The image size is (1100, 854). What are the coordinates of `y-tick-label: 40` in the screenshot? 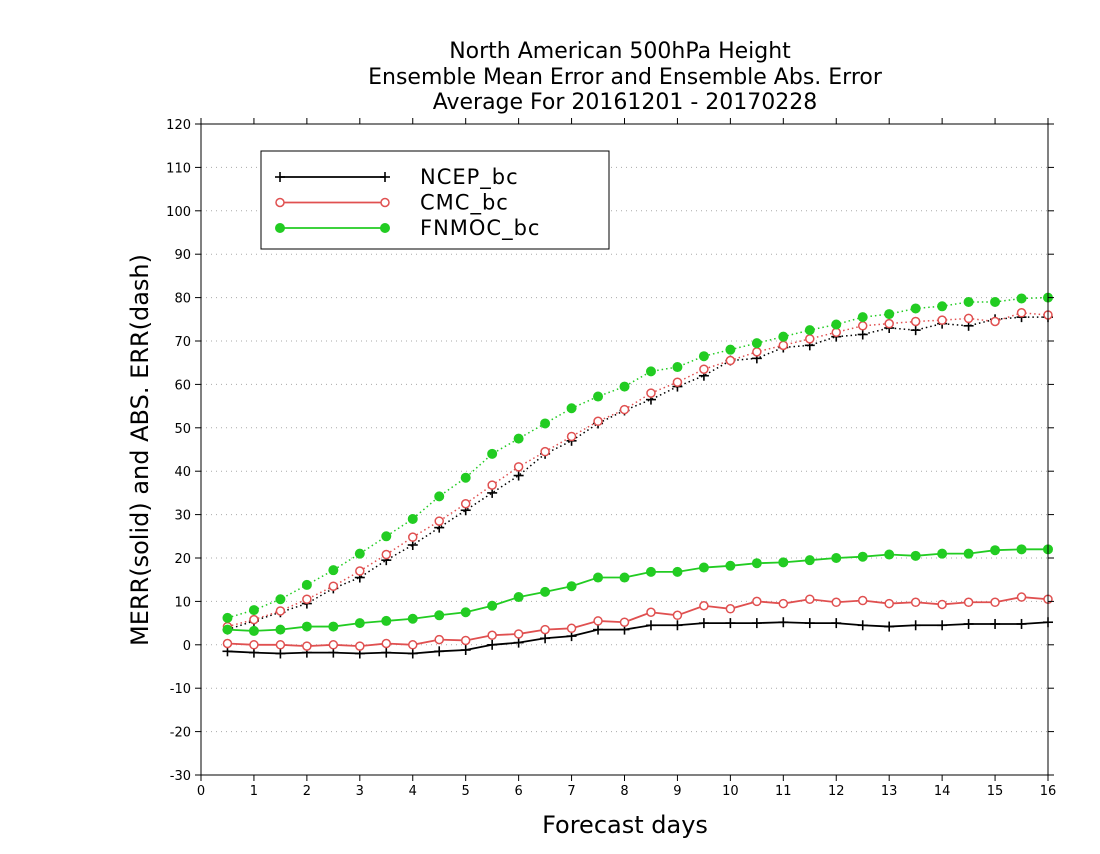 It's located at (182, 472).